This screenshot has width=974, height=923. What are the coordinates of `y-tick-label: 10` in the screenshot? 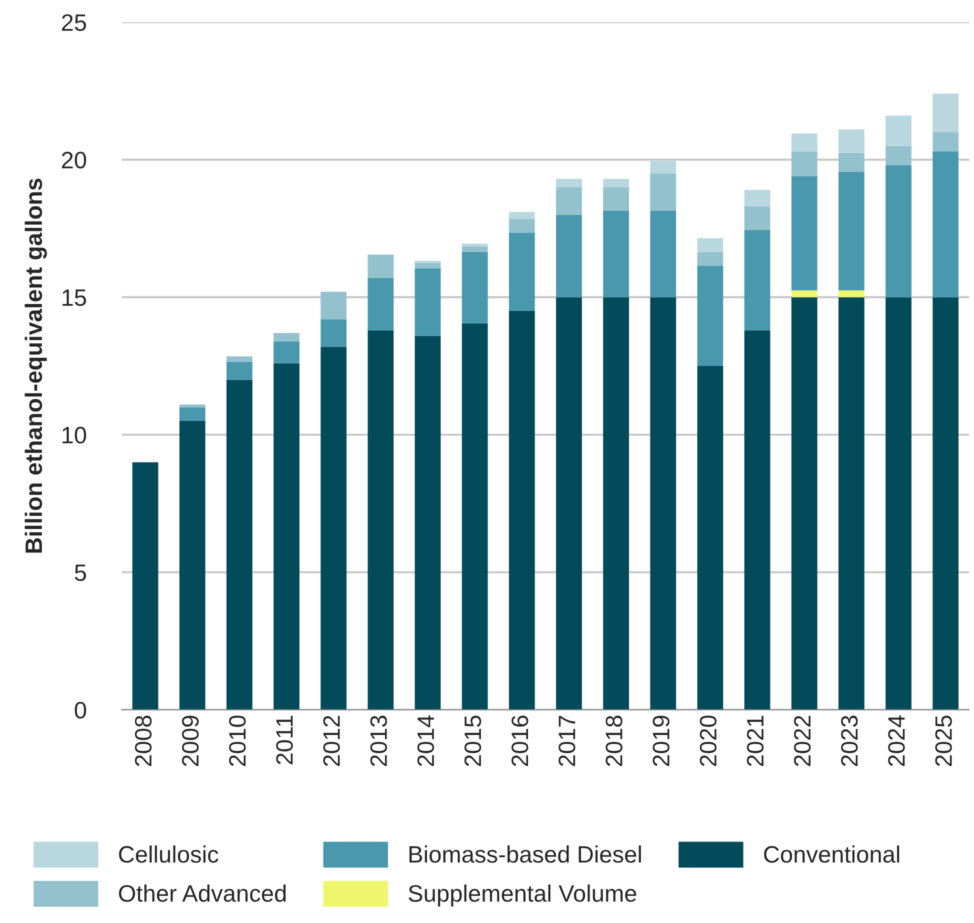 It's located at (74, 435).